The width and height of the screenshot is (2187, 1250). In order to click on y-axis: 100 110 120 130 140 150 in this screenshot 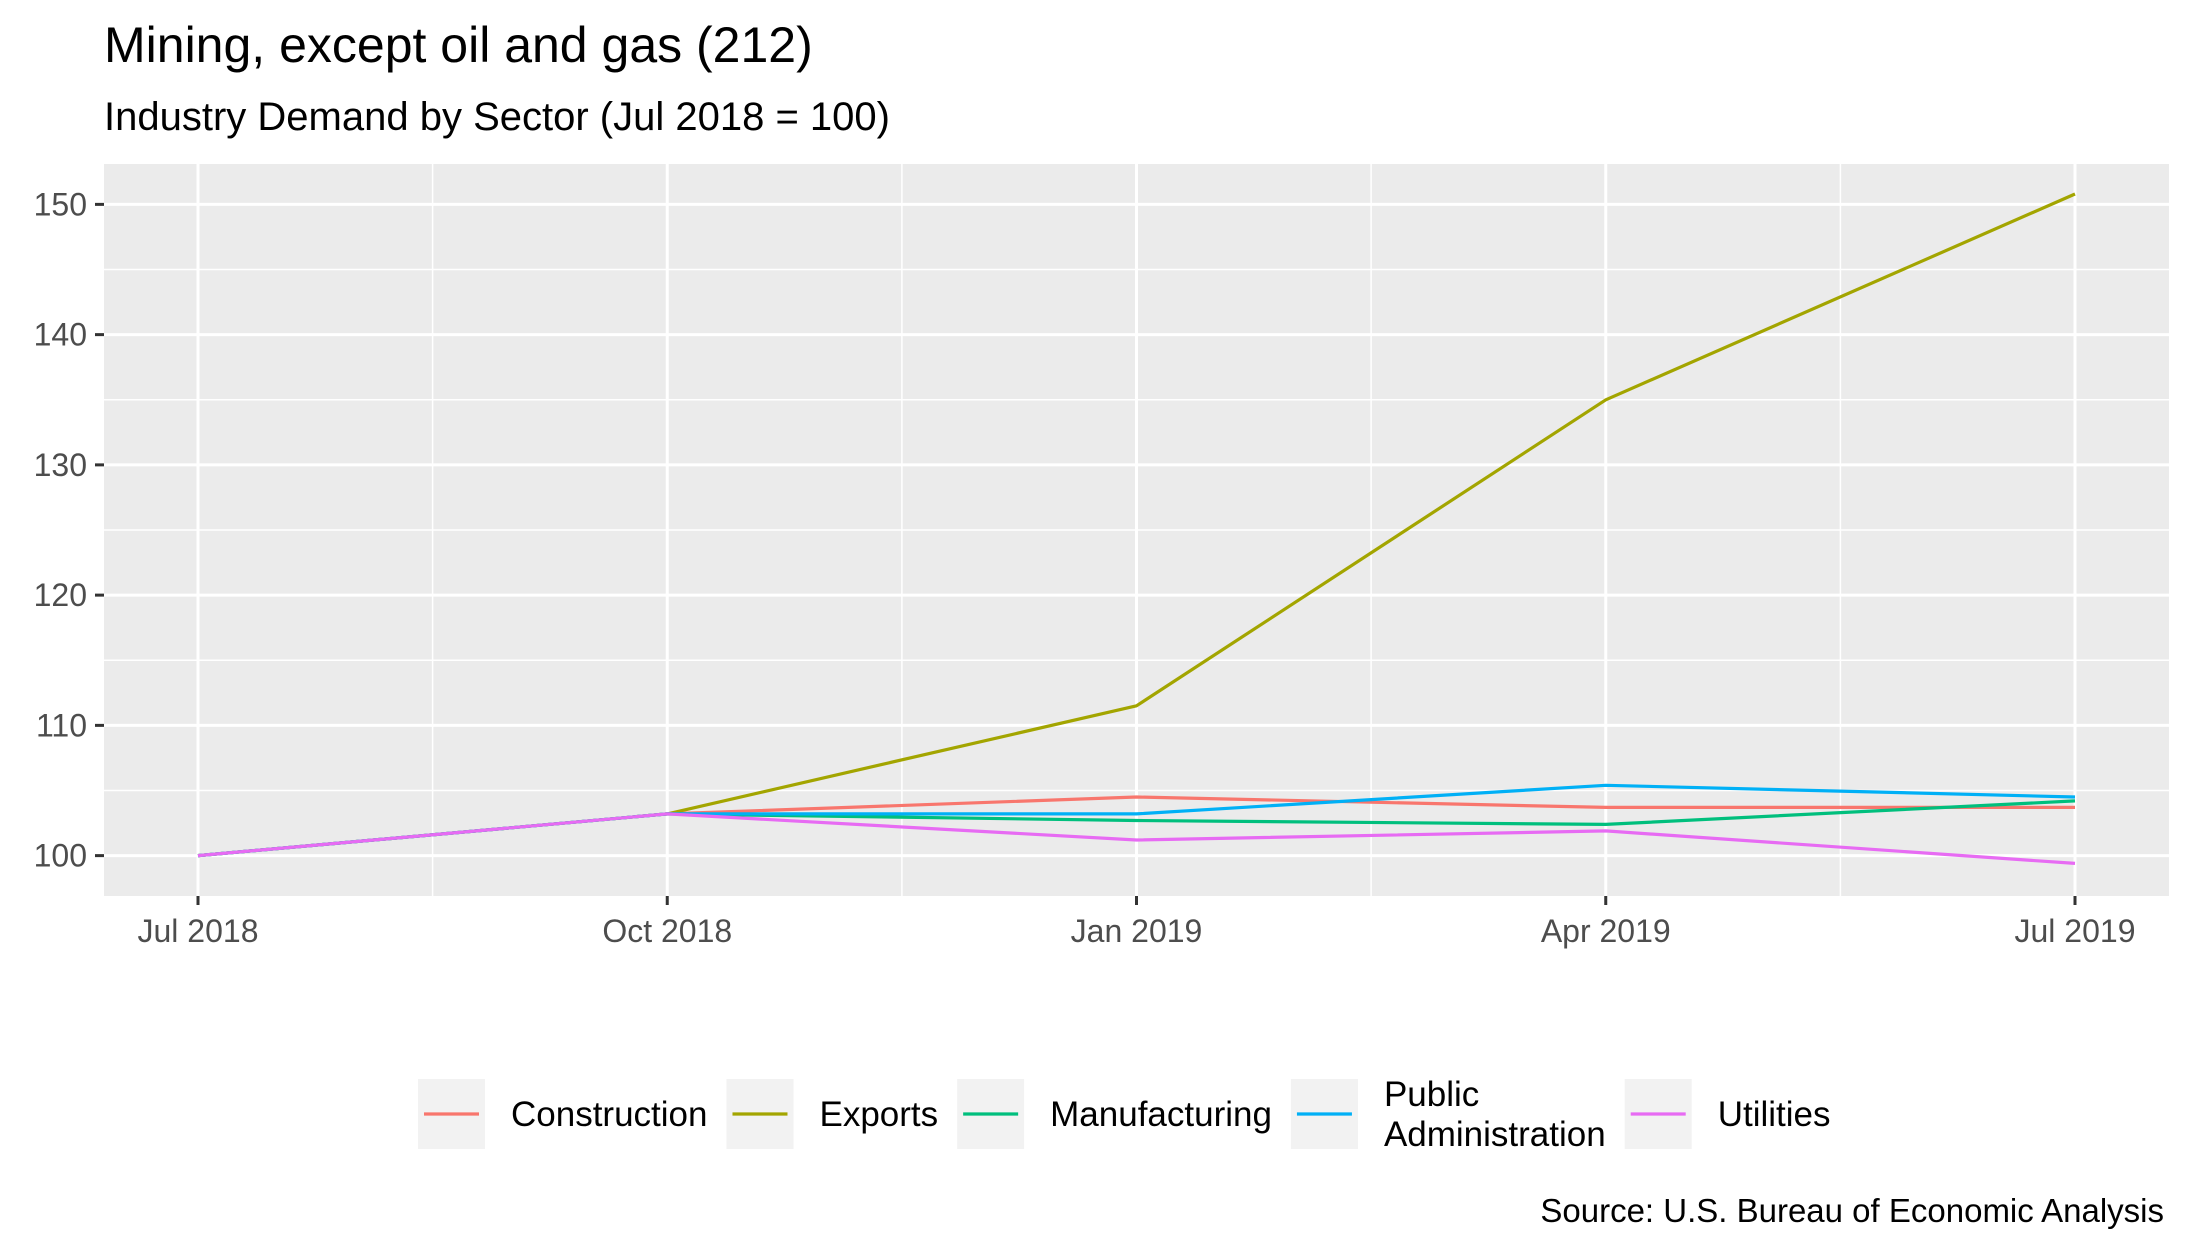, I will do `click(69, 530)`.